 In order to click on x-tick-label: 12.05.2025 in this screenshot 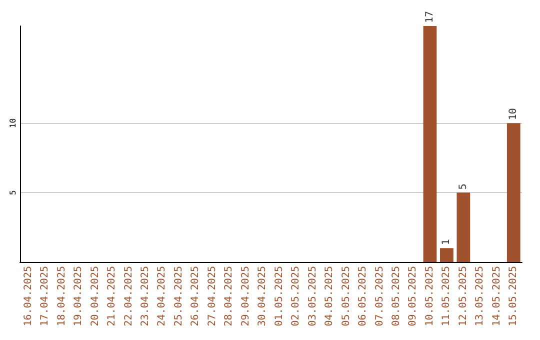, I will do `click(463, 296)`.